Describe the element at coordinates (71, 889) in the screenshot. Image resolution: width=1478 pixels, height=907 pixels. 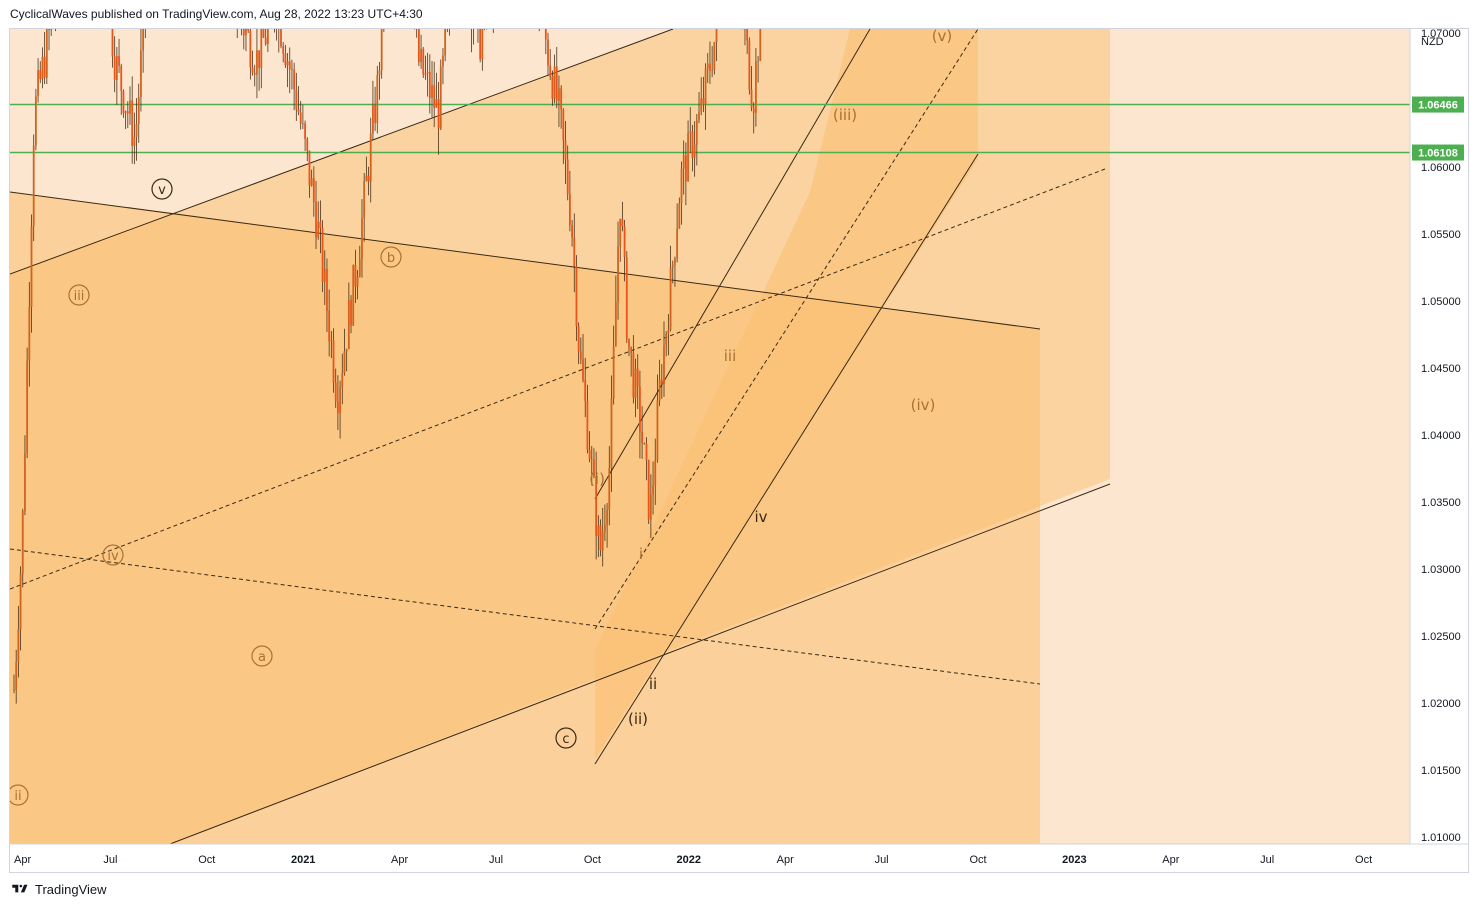
I see `footer-brand: TradingView` at that location.